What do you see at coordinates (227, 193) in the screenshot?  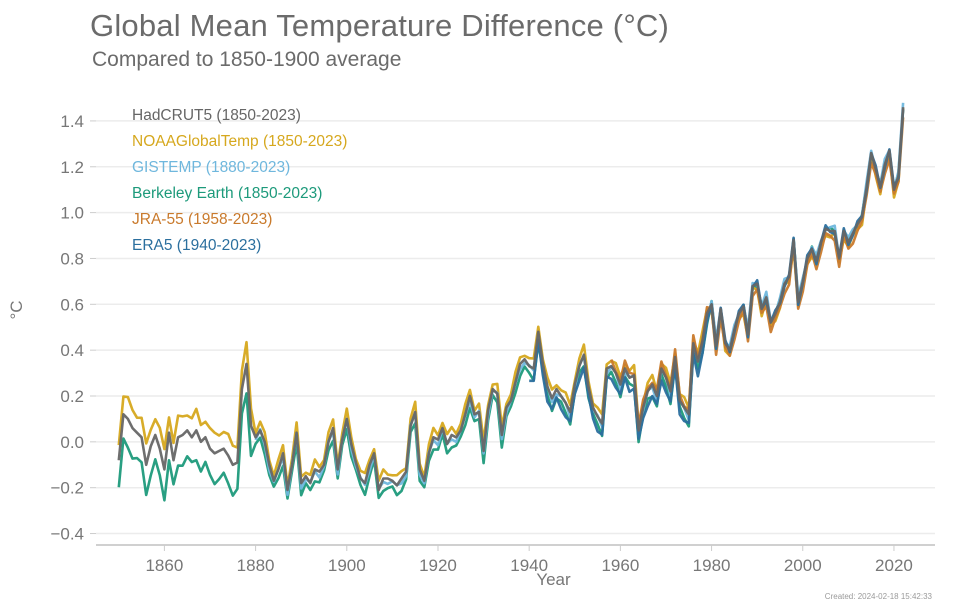 I see `legend-item: Berkeley Earth (1850-2023)` at bounding box center [227, 193].